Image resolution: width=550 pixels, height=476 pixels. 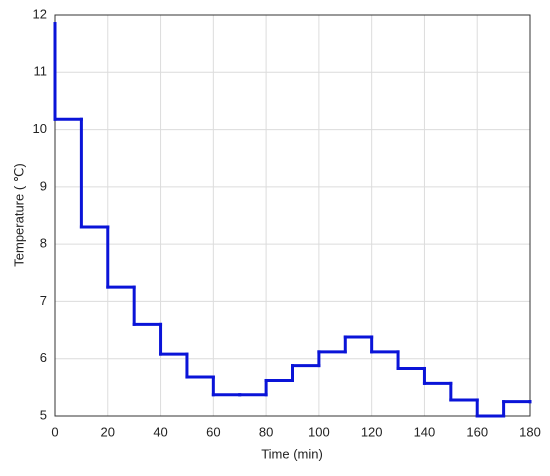 What do you see at coordinates (108, 431) in the screenshot?
I see `x-tick-label: 20` at bounding box center [108, 431].